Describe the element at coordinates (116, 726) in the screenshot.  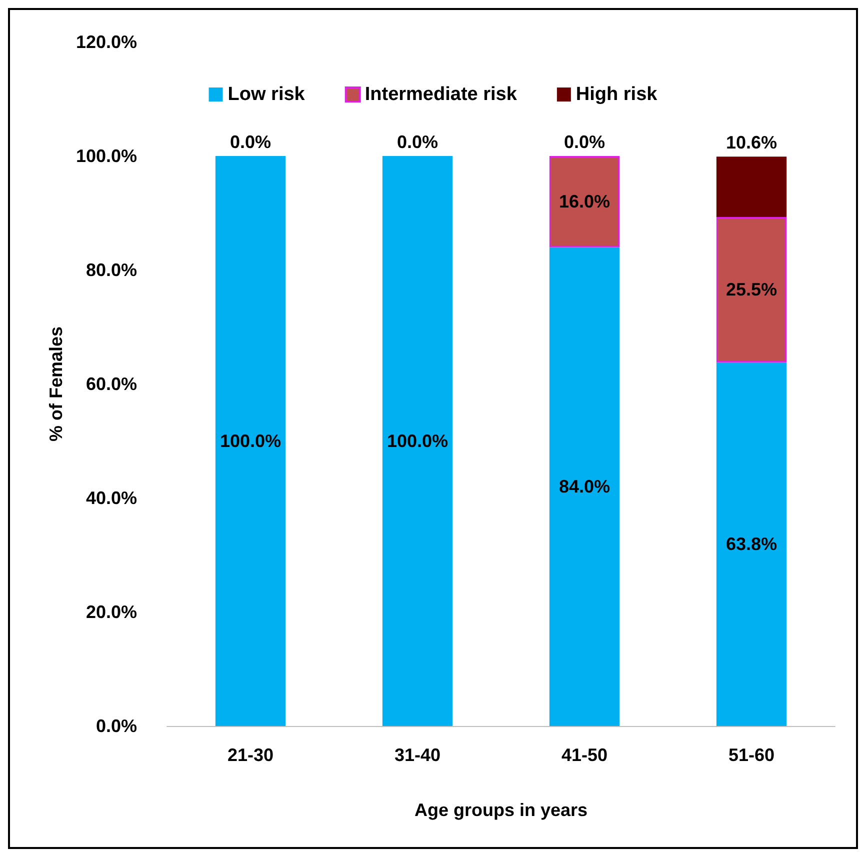
I see `y-tick-label: 0.0%` at that location.